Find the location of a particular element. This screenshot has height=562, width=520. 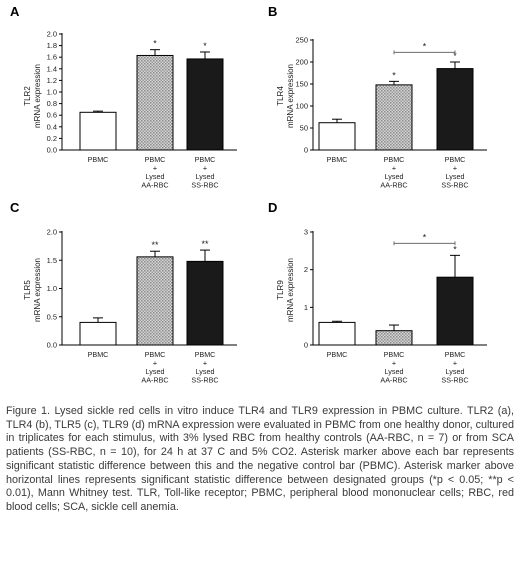

y-tick-label: 3 is located at coordinates (306, 232).